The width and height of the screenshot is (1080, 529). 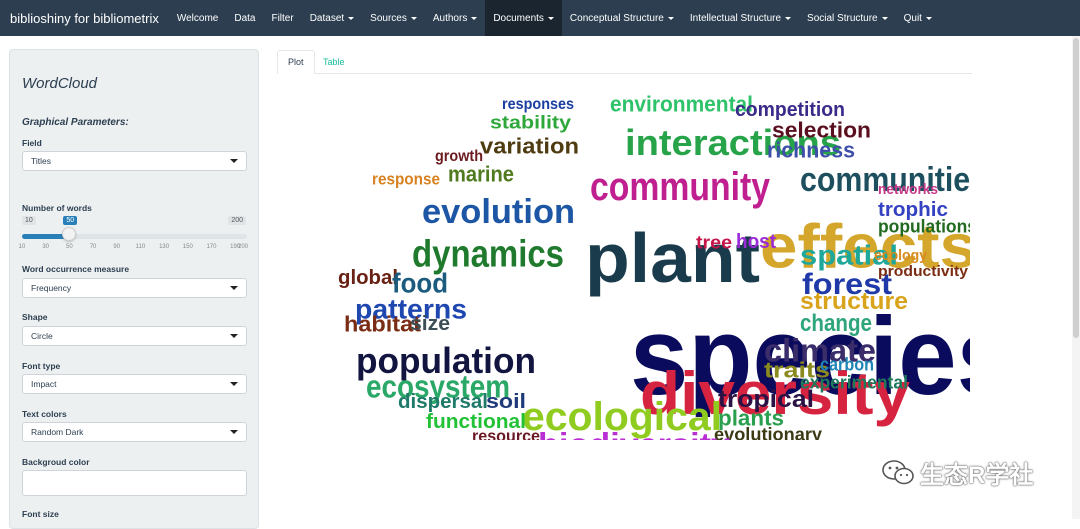 What do you see at coordinates (51, 288) in the screenshot?
I see `occurrence-select-value: Frequency` at bounding box center [51, 288].